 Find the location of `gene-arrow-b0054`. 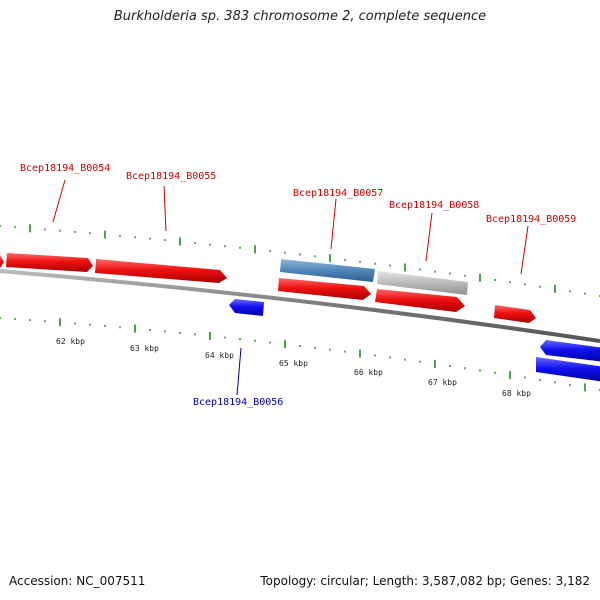

gene-arrow-b0054 is located at coordinates (49, 262).